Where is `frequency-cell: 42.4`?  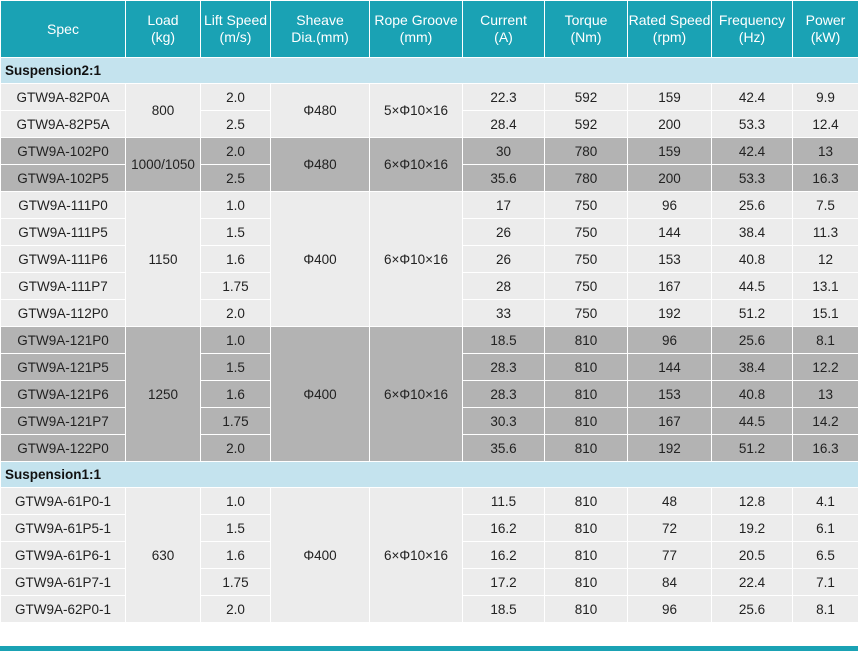
frequency-cell: 42.4 is located at coordinates (752, 97).